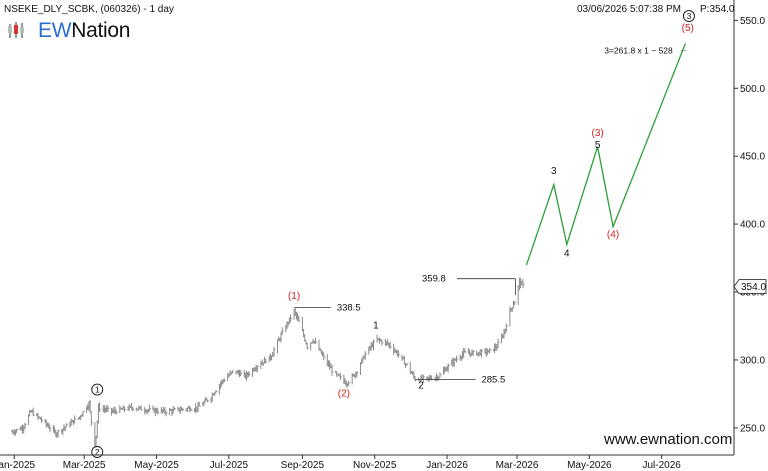  I want to click on last-price-box, so click(750, 287).